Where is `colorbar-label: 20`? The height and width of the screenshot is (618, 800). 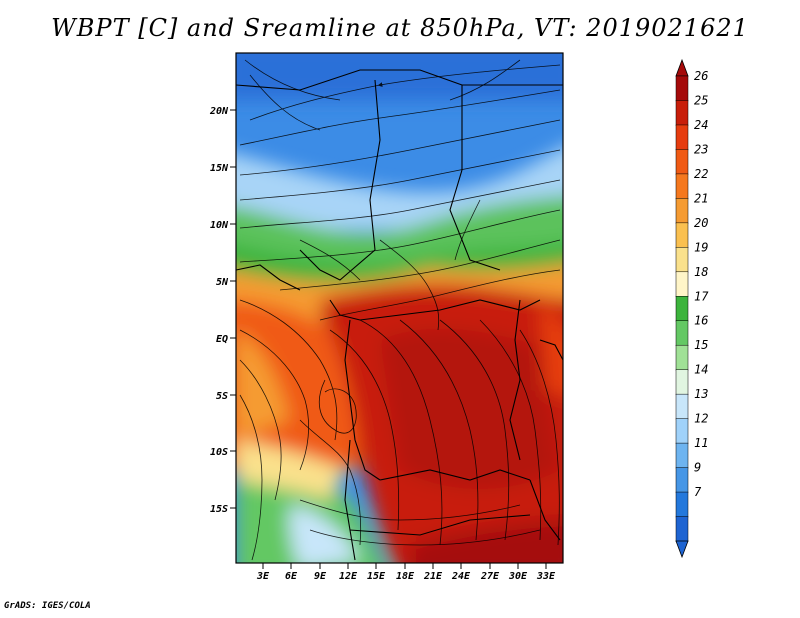 colorbar-label: 20 is located at coordinates (701, 223).